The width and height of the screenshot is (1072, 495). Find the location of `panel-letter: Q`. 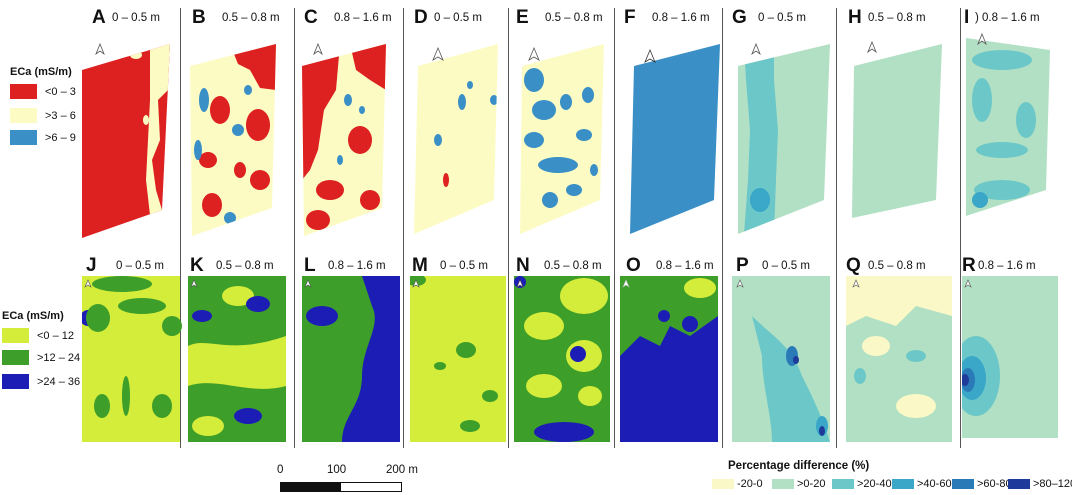

panel-letter: Q is located at coordinates (853, 265).